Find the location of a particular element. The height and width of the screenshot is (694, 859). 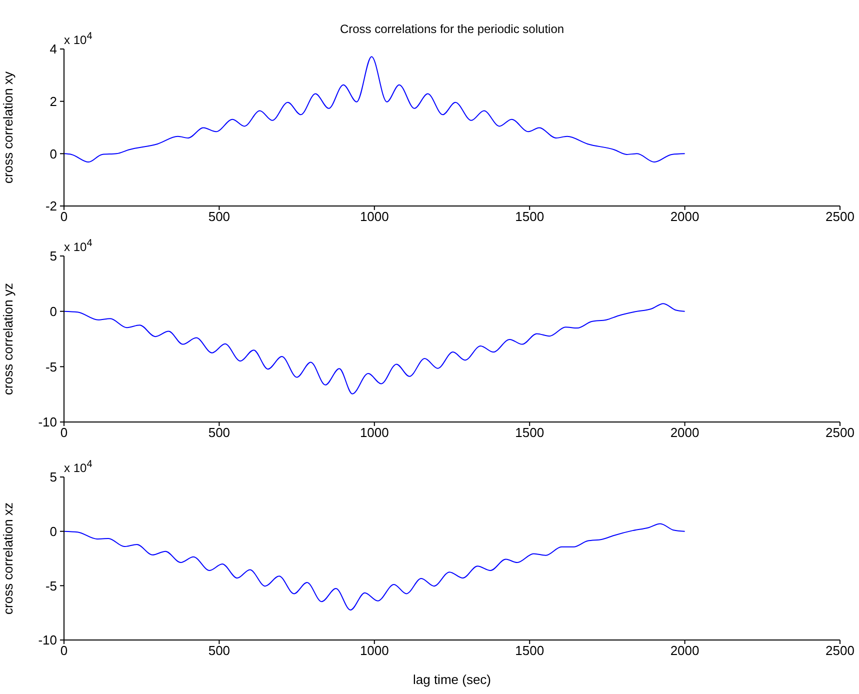

y-tick-label: 4 is located at coordinates (53, 49).